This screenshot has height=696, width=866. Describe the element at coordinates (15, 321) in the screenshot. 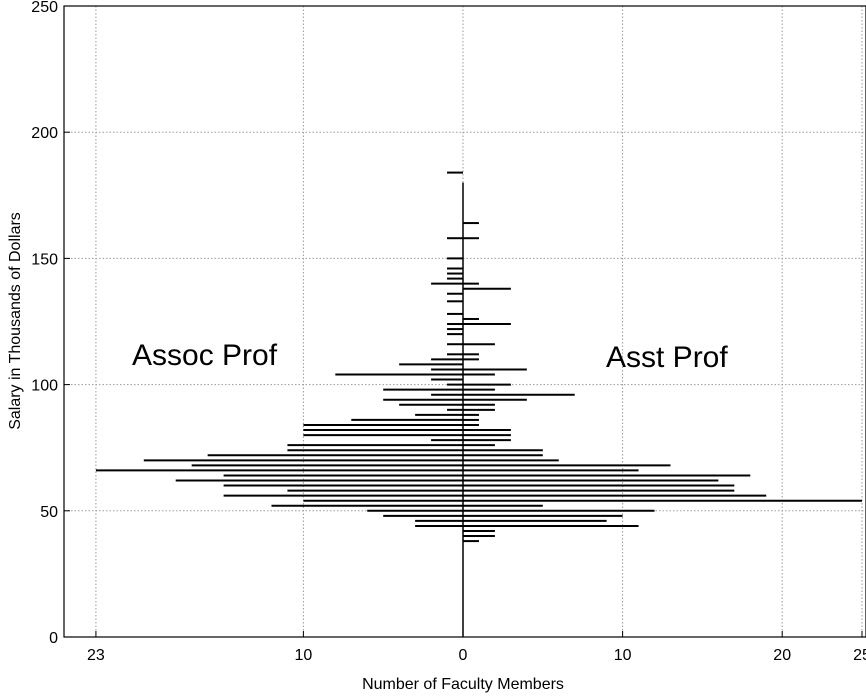

I see `y-axis-title: Salary in Thousands of Dollars` at that location.